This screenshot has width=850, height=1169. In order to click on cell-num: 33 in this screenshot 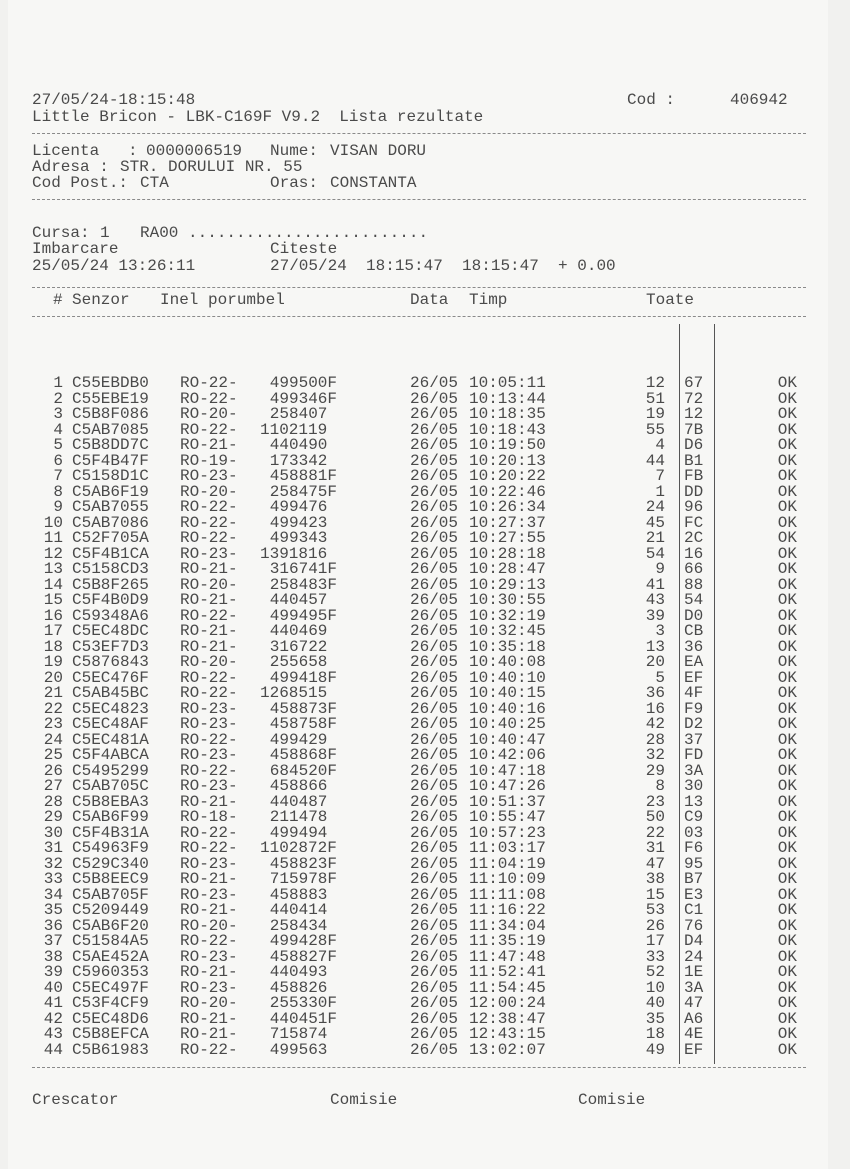, I will do `click(53, 879)`.